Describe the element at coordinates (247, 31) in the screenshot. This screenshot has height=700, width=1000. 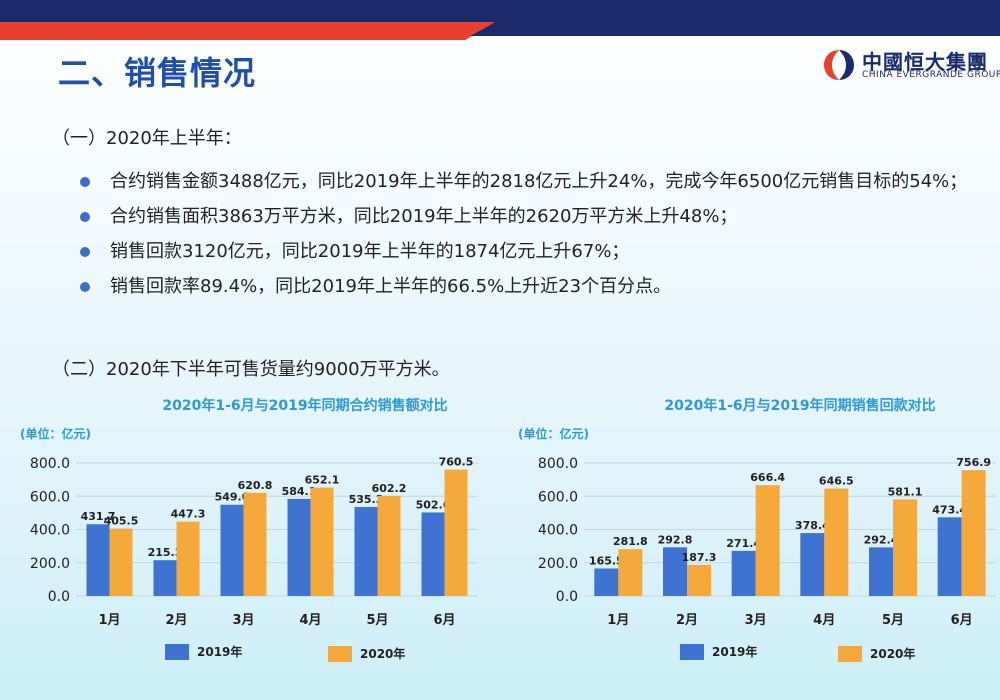
I see `banner-red-stripe` at that location.